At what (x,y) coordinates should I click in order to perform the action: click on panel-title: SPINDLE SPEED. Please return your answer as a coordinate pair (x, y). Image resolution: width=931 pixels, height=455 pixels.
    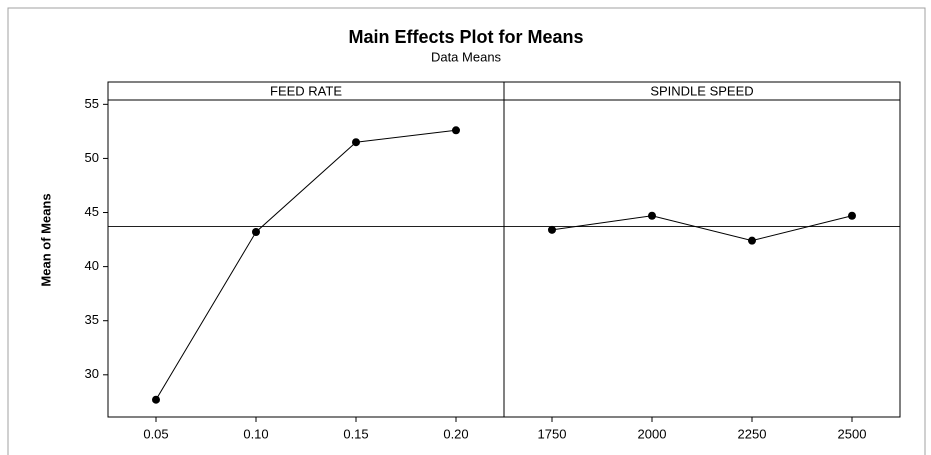
    Looking at the image, I should click on (701, 90).